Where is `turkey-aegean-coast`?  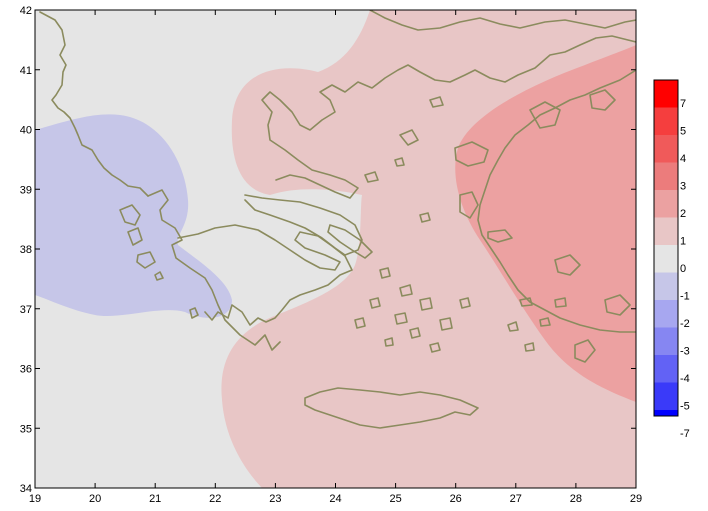
turkey-aegean-coast is located at coordinates (556, 201).